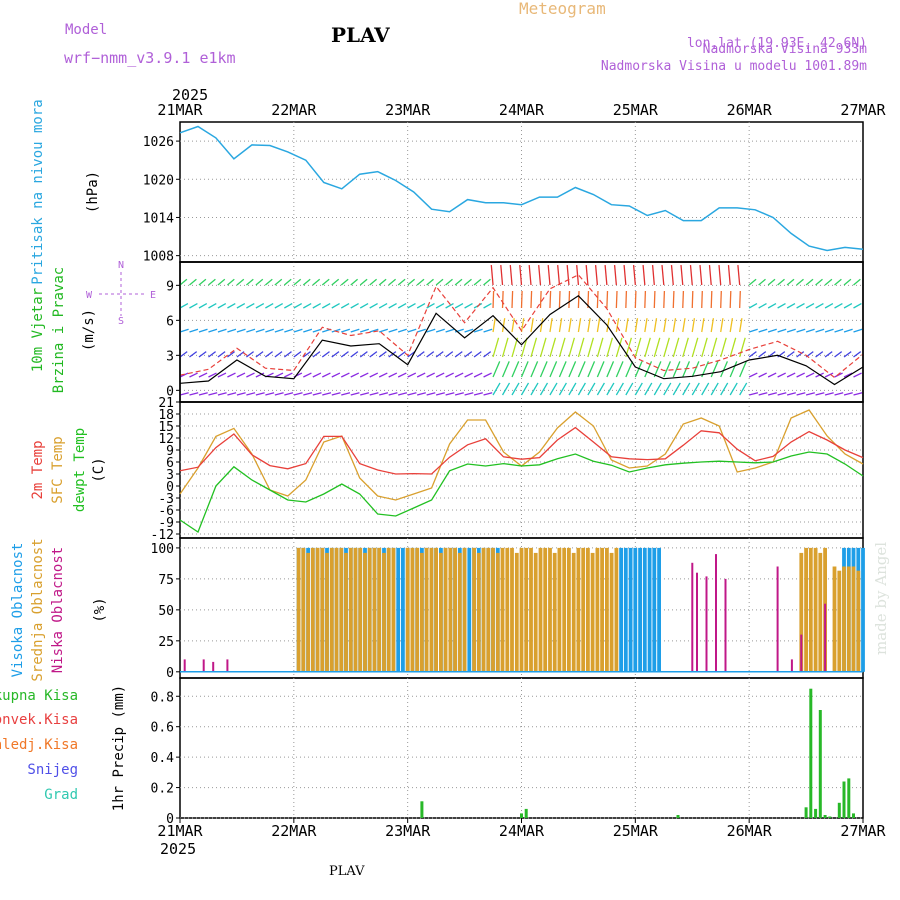 The width and height of the screenshot is (900, 900). I want to click on y-tick-label: 18, so click(166, 415).